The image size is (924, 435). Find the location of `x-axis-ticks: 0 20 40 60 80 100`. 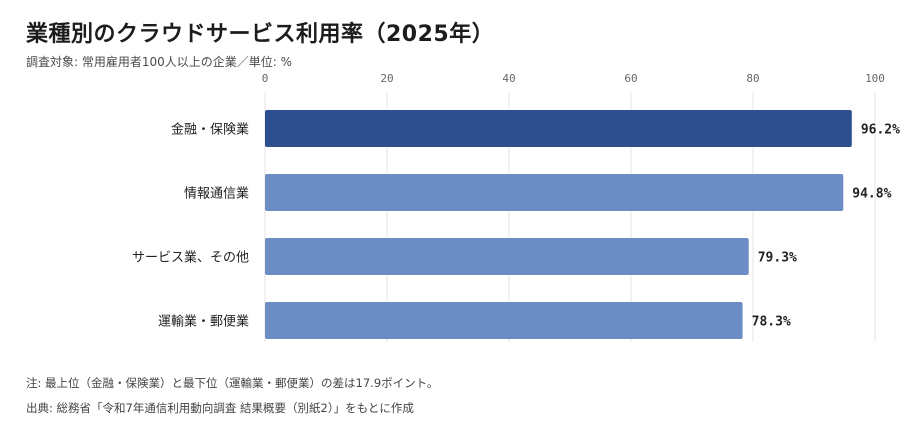

x-axis-ticks: 0 20 40 60 80 100 is located at coordinates (573, 78).